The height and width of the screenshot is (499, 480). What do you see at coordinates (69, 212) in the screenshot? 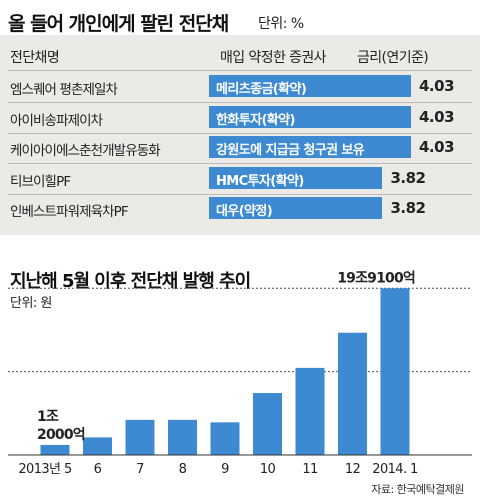
I see `issuer-name: 인베스트파워제육차PF` at bounding box center [69, 212].